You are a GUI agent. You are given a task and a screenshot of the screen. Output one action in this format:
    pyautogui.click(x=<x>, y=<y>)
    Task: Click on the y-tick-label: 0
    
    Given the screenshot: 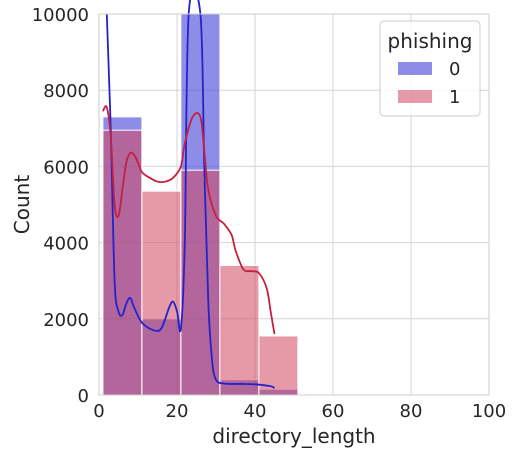 What is the action you would take?
    pyautogui.click(x=83, y=396)
    